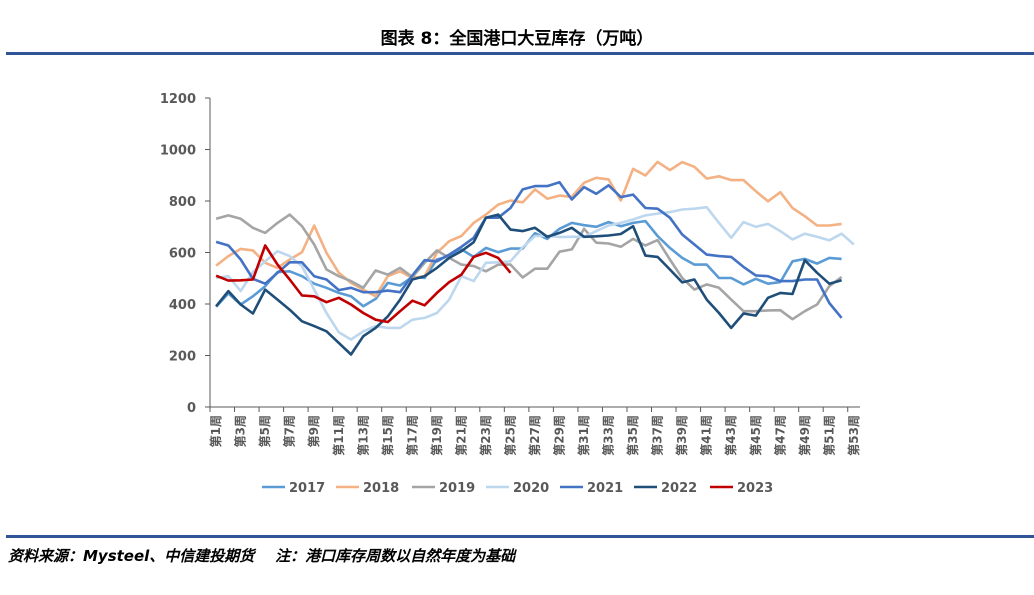  I want to click on series-line-2020, so click(535, 273).